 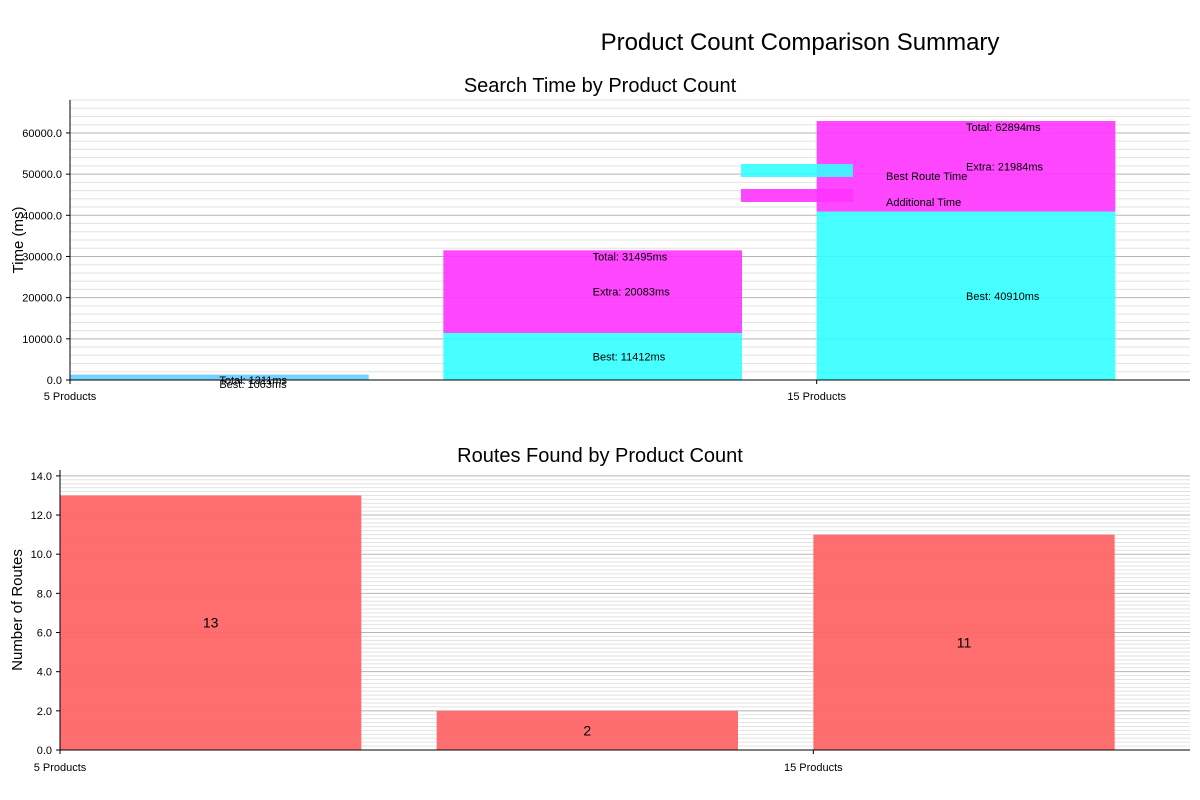 I want to click on label-total: Total: 1311ms, so click(x=253, y=381).